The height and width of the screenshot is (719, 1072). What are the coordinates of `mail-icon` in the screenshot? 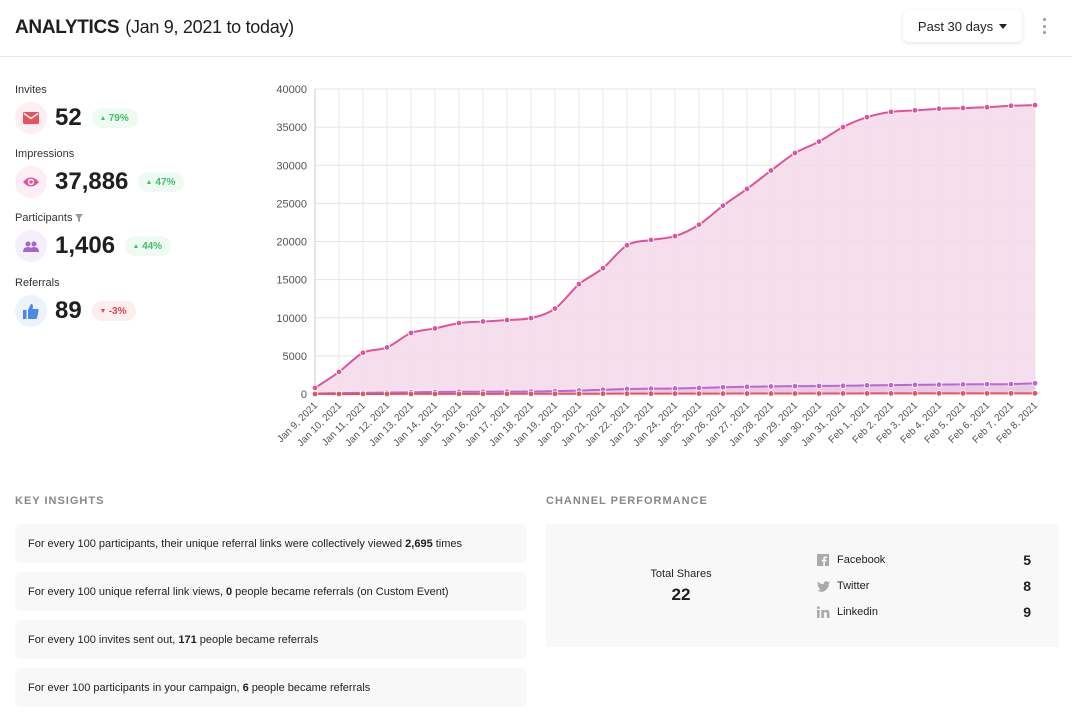 It's located at (31, 118).